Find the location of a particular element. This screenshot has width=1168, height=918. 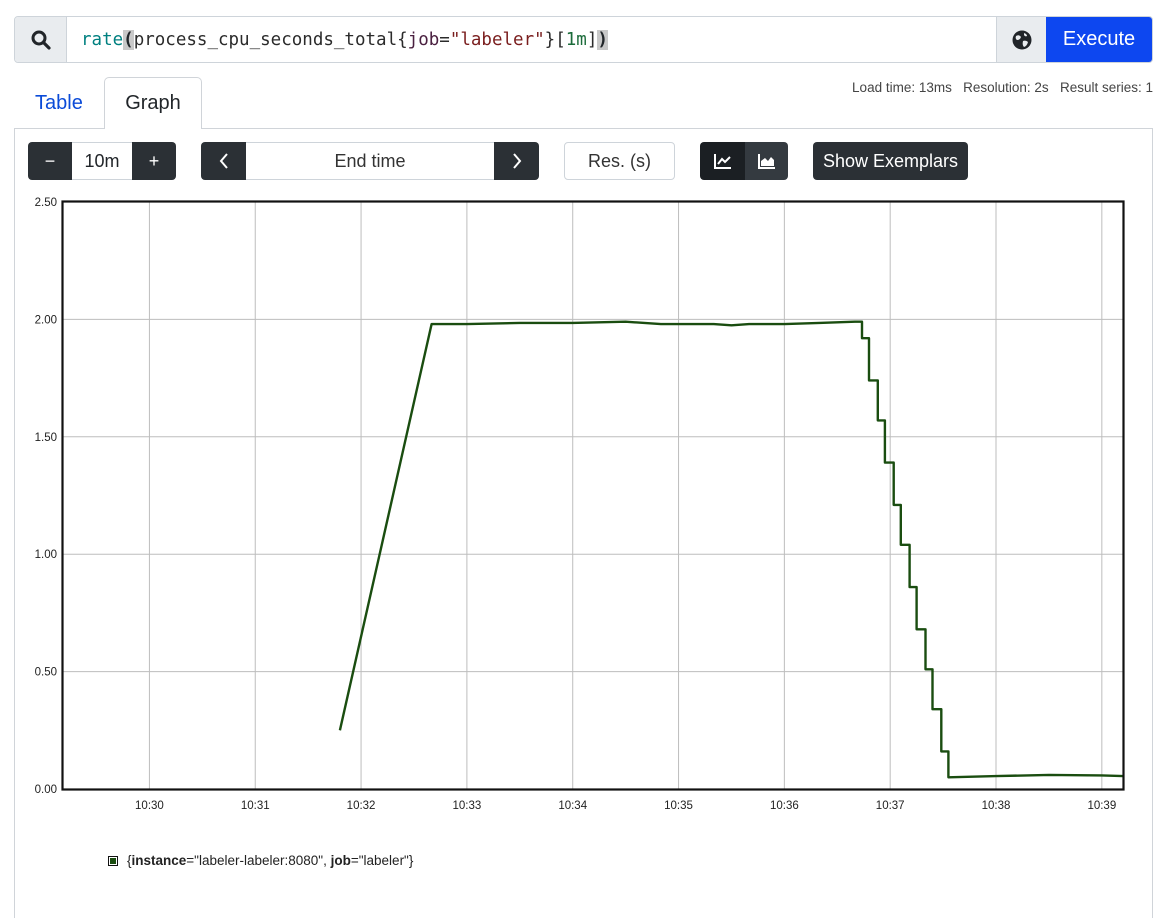

y-tick-label: 2.00 is located at coordinates (46, 320).